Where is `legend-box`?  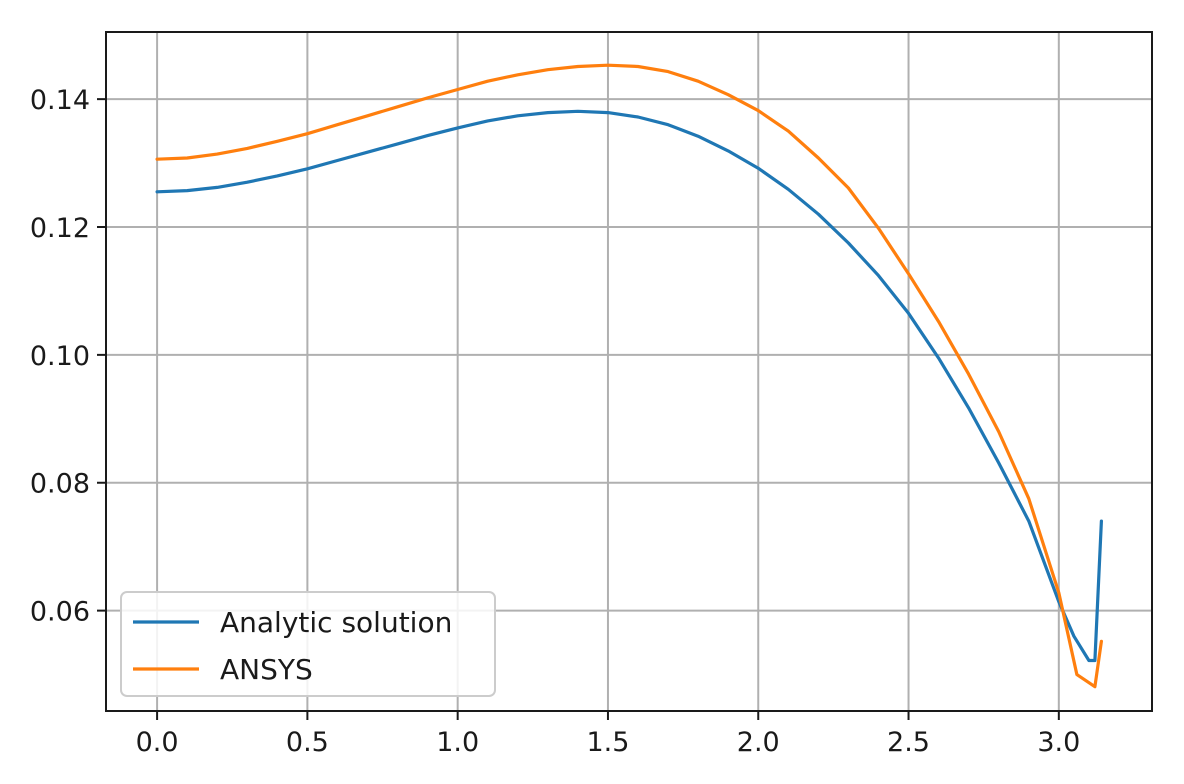
legend-box is located at coordinates (308, 644).